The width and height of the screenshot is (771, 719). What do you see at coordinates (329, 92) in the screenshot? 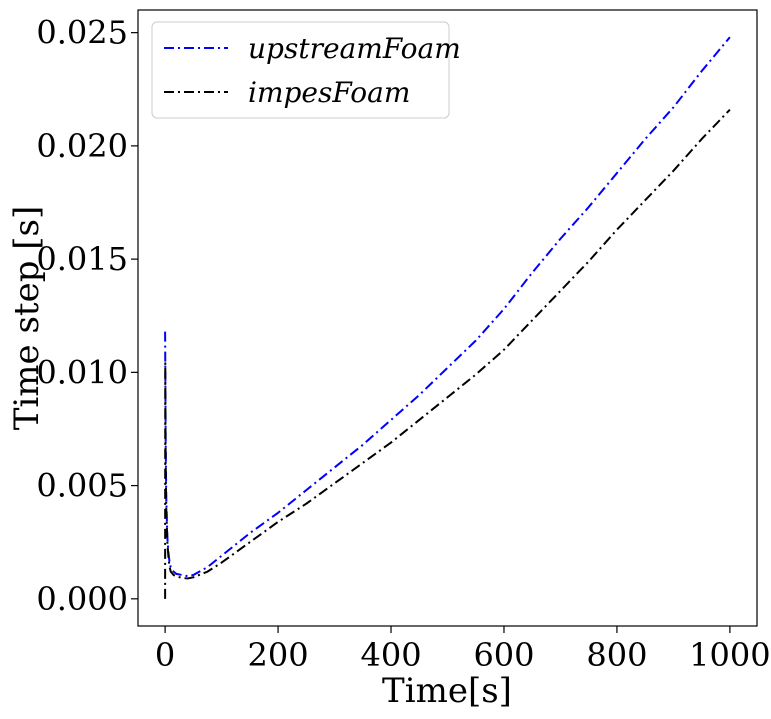
I see `legend-label-impesfoam: impesFoam` at bounding box center [329, 92].